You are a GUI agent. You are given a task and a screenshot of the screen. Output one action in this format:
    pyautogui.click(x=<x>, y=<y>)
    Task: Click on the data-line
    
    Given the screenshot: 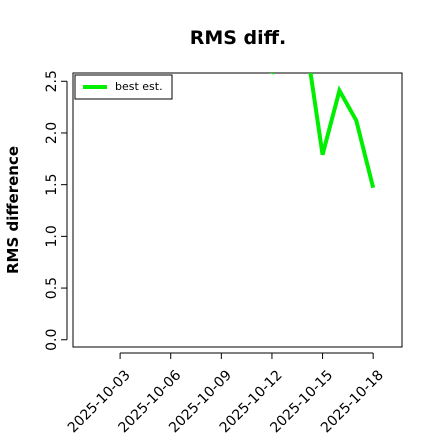 What is the action you would take?
    pyautogui.click(x=323, y=131)
    